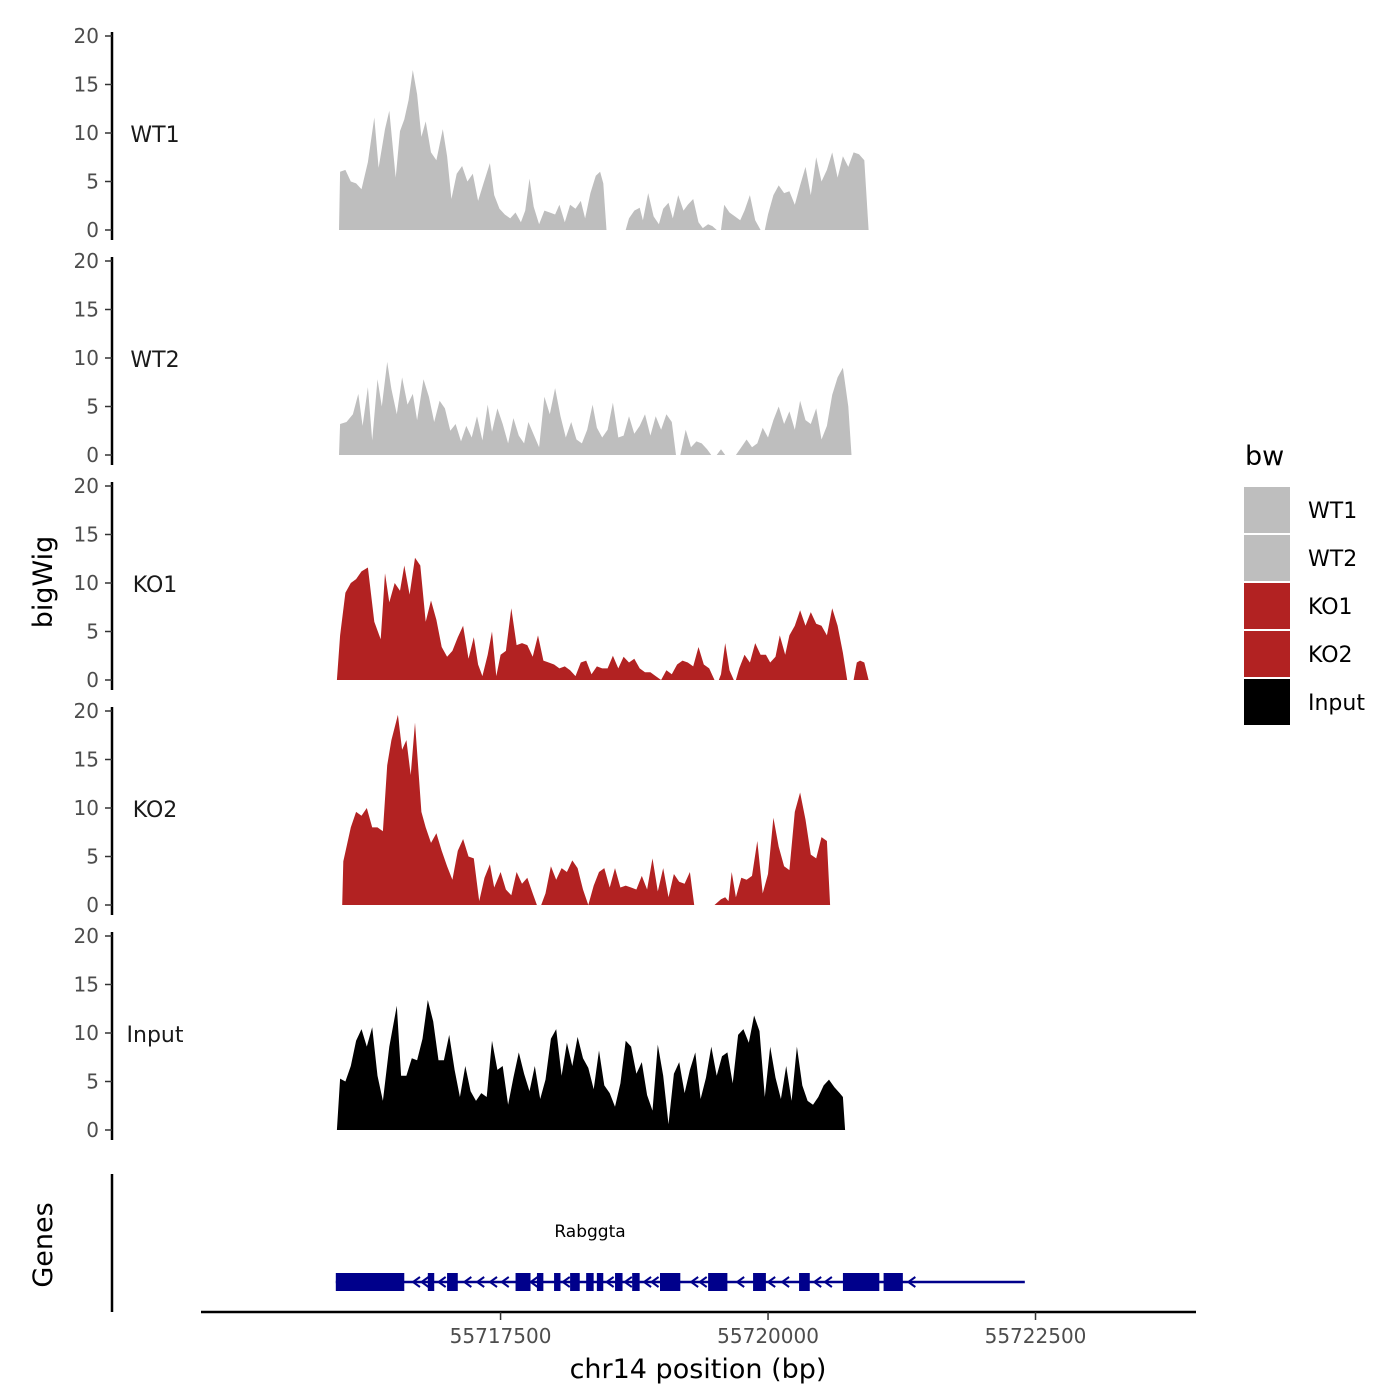 The image size is (1400, 1400). What do you see at coordinates (1330, 607) in the screenshot?
I see `legend-label-ko1: KO1` at bounding box center [1330, 607].